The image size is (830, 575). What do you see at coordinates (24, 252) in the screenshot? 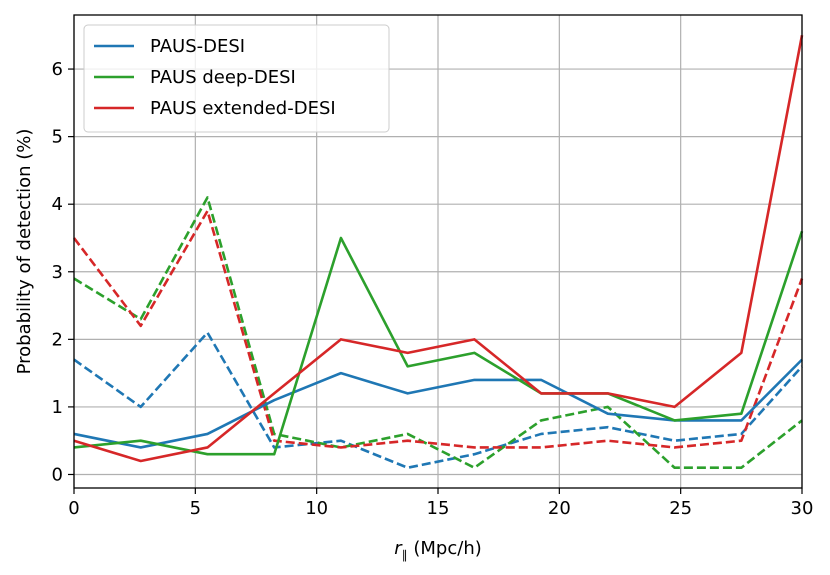
I see `y-axis-label: Probability of detection (%)` at bounding box center [24, 252].